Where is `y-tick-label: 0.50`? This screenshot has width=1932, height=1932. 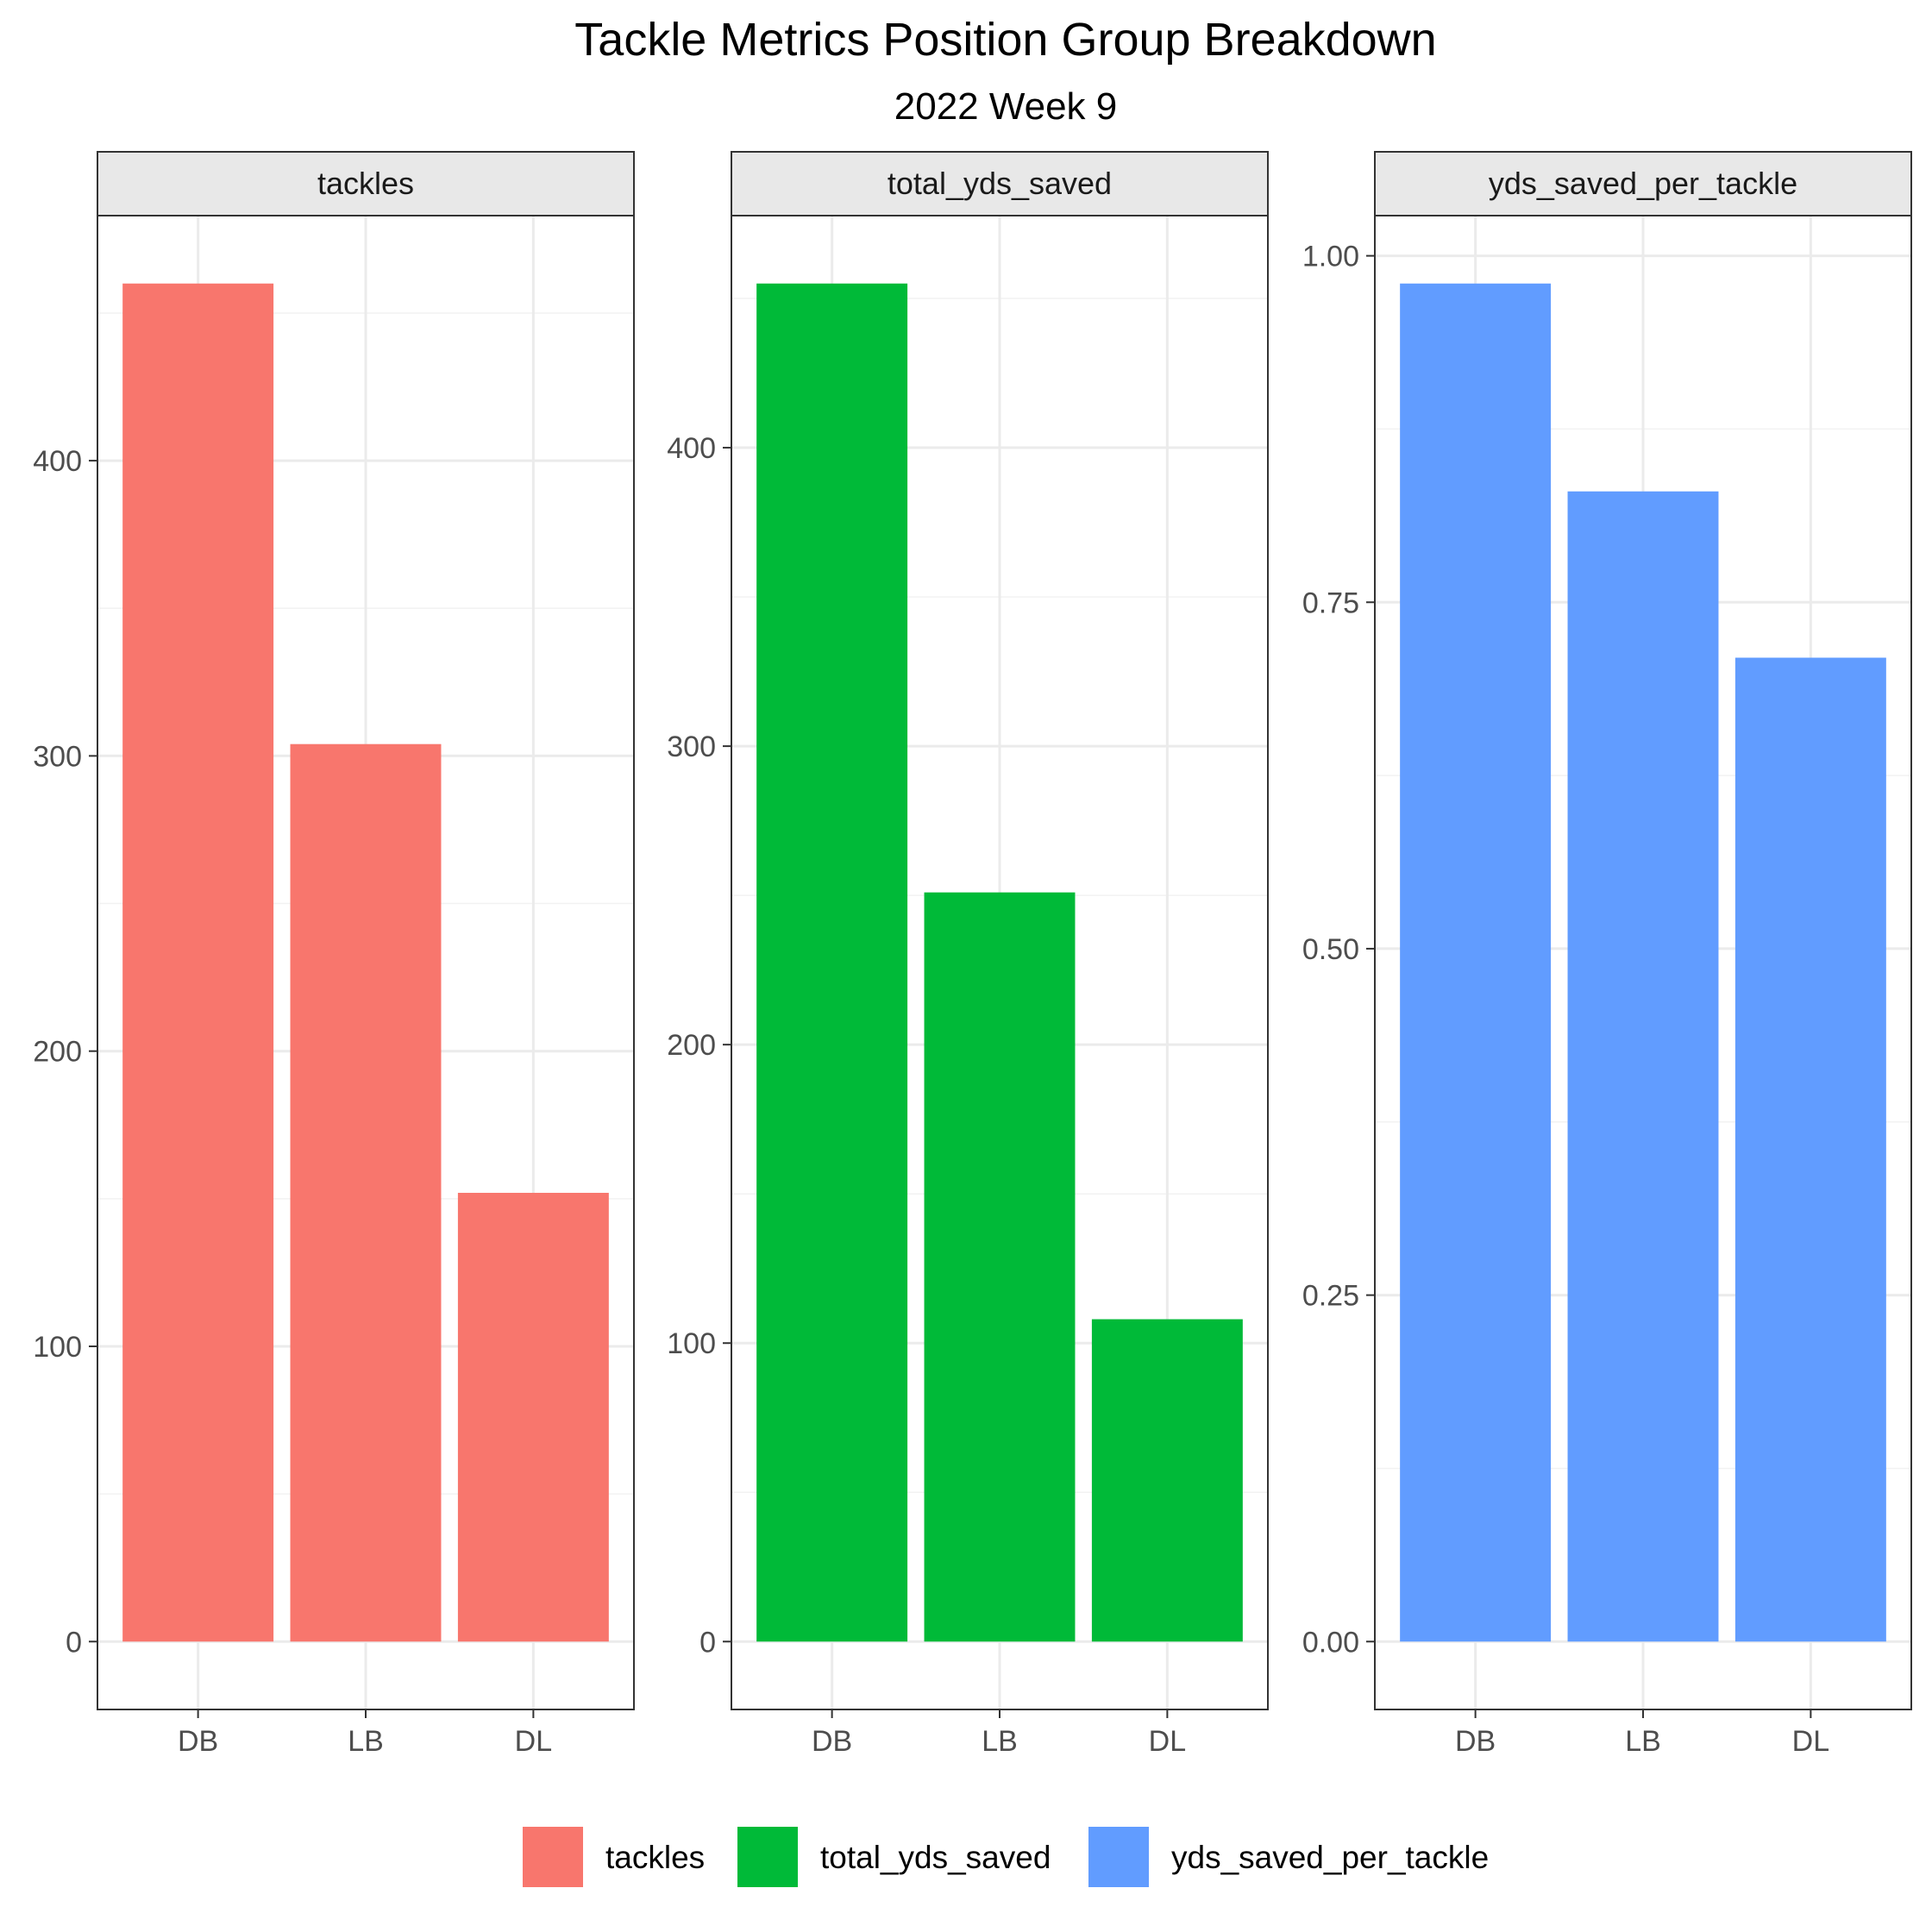 y-tick-label: 0.50 is located at coordinates (1331, 949).